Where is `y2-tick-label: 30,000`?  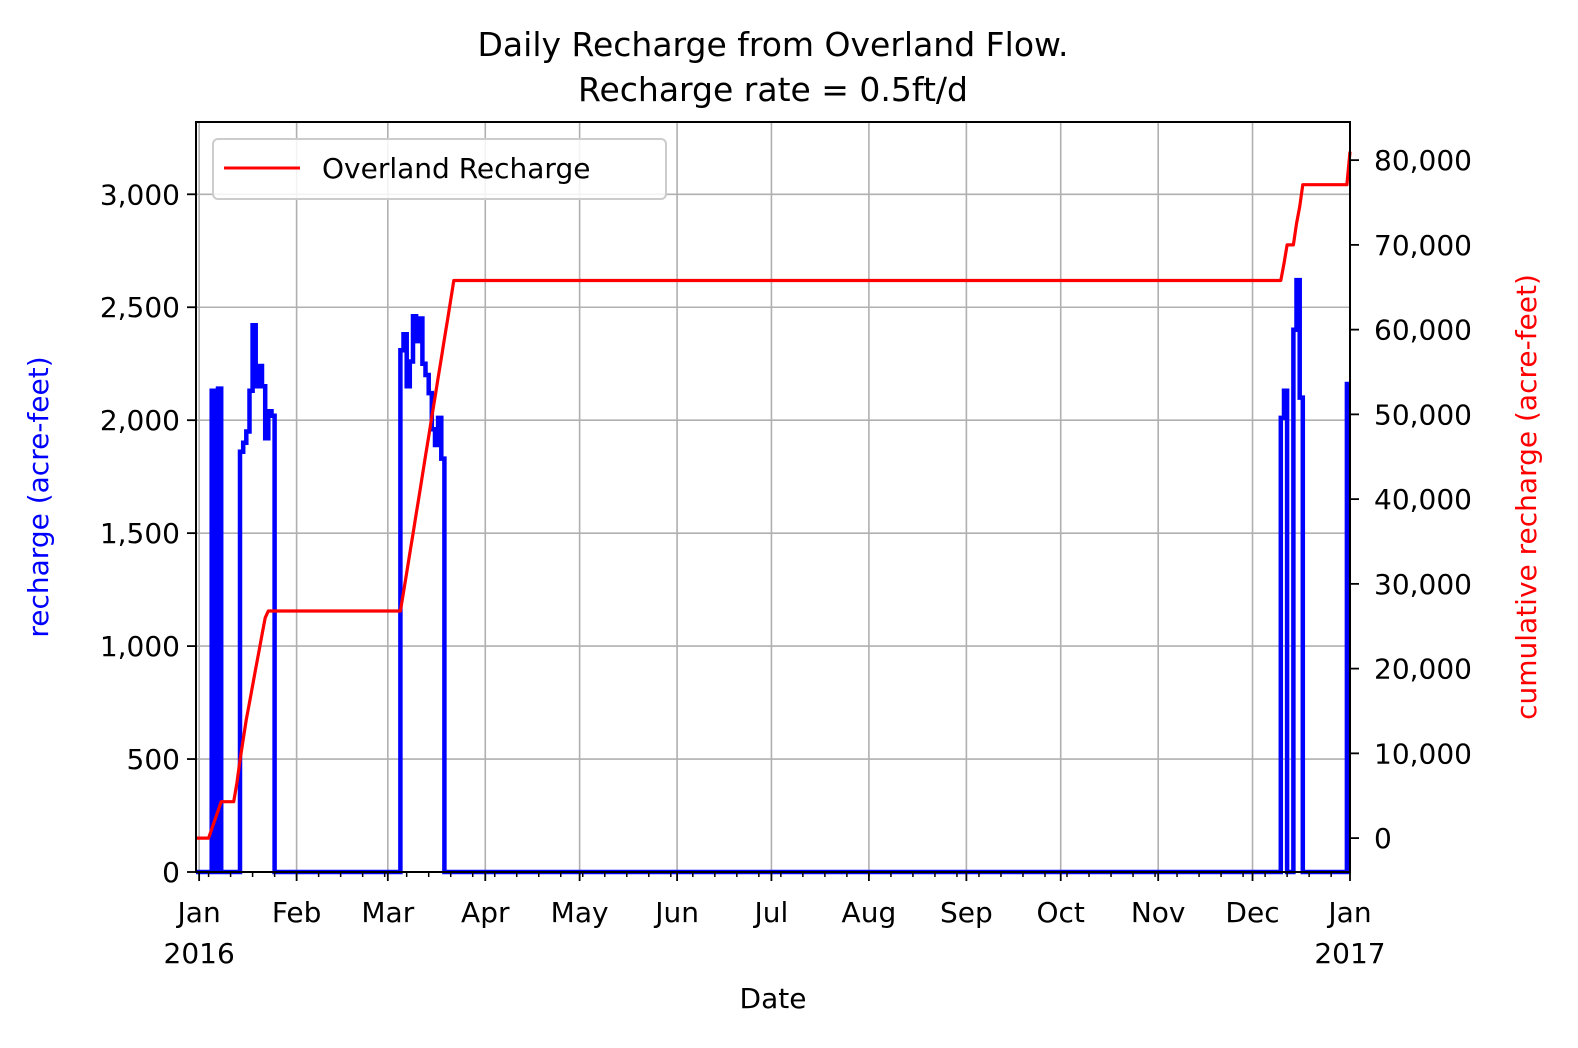
y2-tick-label: 30,000 is located at coordinates (1423, 584).